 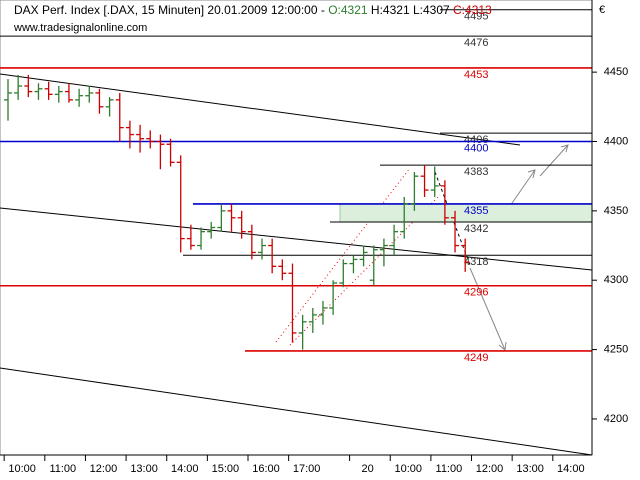 I want to click on header-high: H:4321, so click(x=390, y=10).